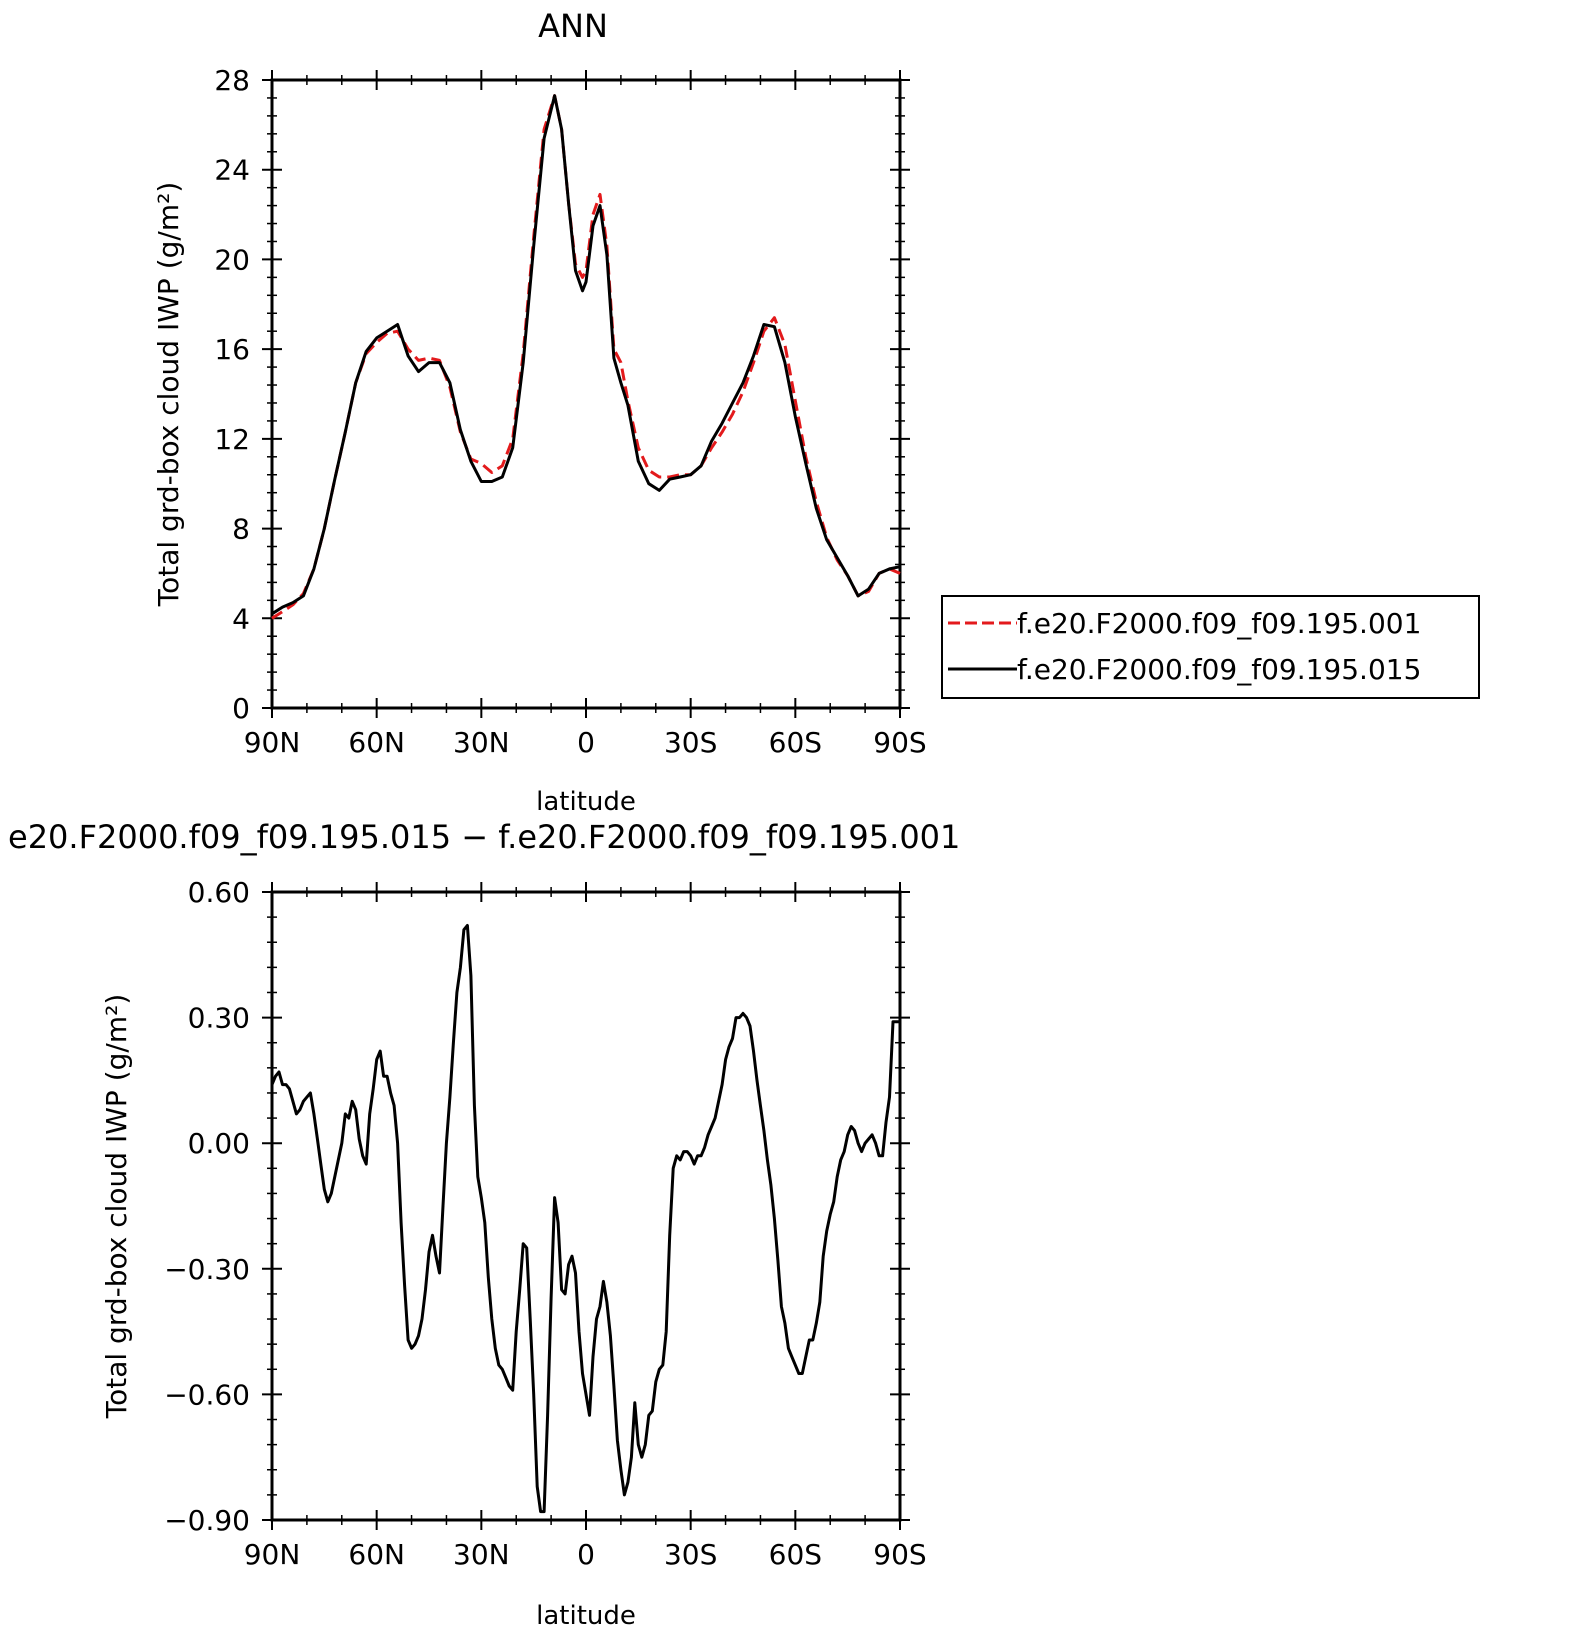 The height and width of the screenshot is (1635, 1588). I want to click on y-tick-label: 4, so click(241, 618).